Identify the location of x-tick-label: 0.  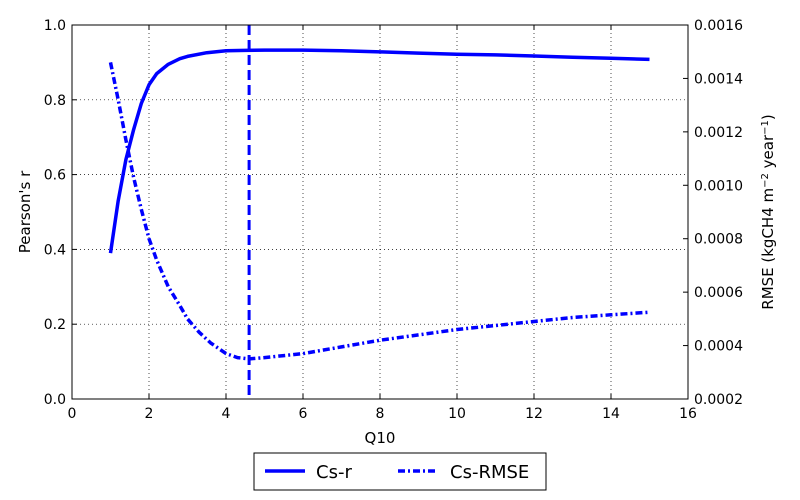
(72, 414).